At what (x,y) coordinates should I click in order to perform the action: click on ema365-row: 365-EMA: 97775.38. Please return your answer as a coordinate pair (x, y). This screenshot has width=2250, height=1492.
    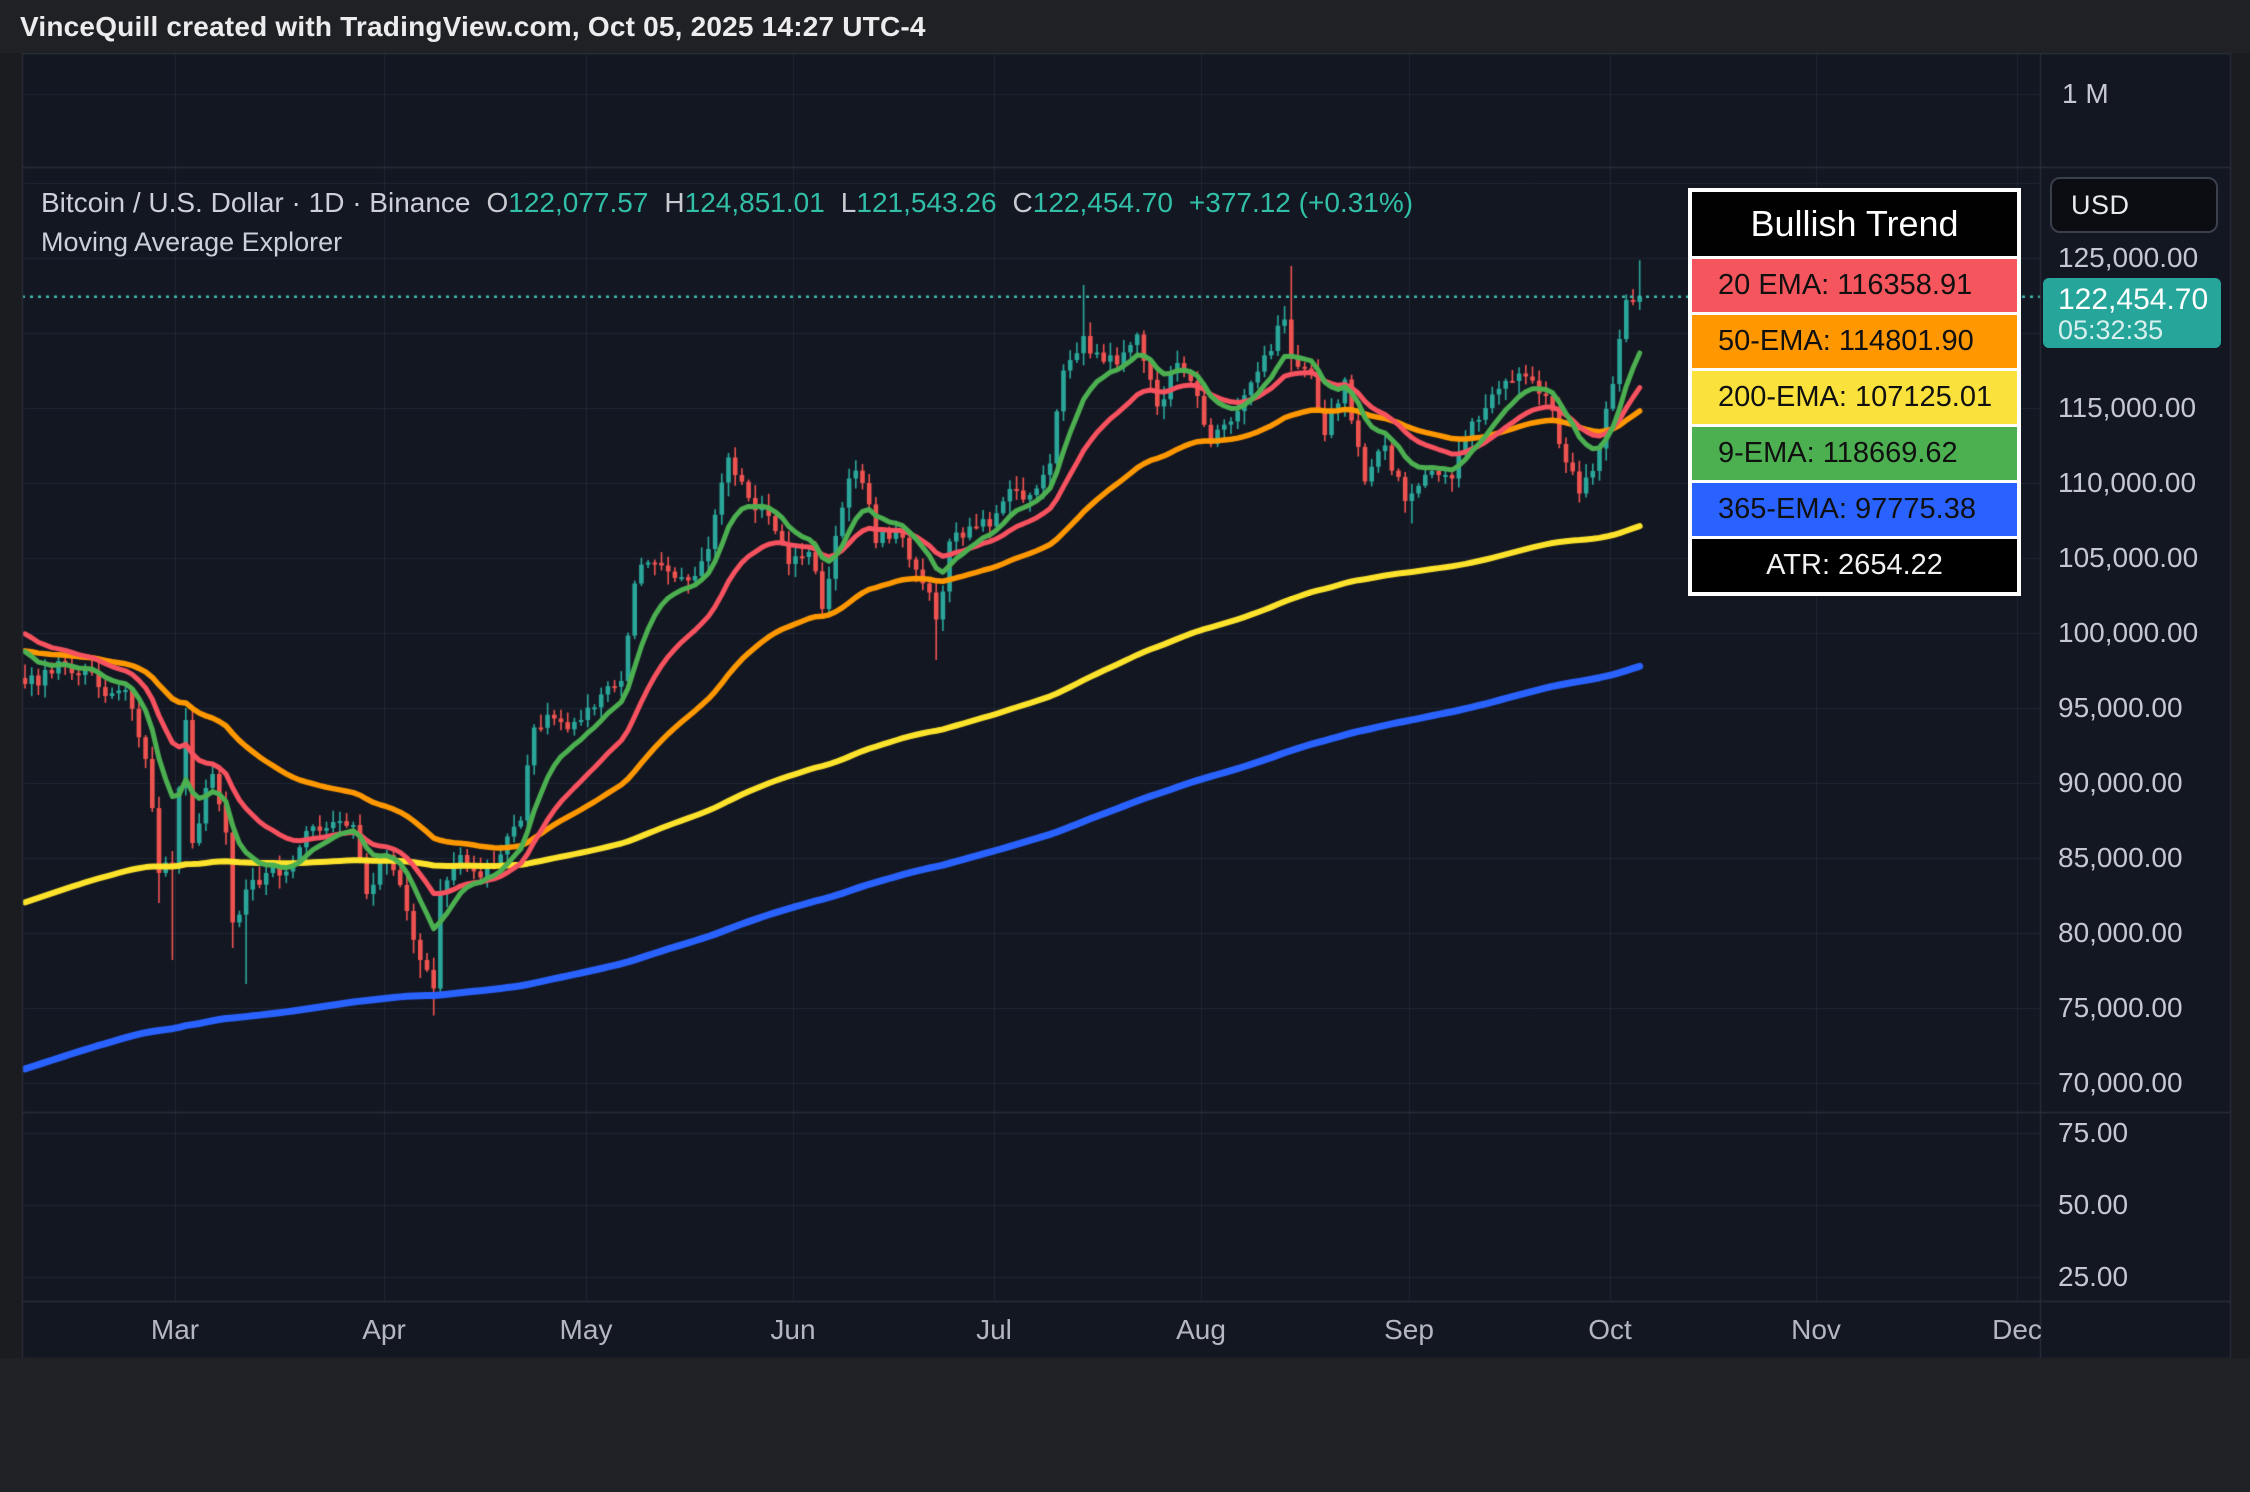
    Looking at the image, I should click on (1854, 508).